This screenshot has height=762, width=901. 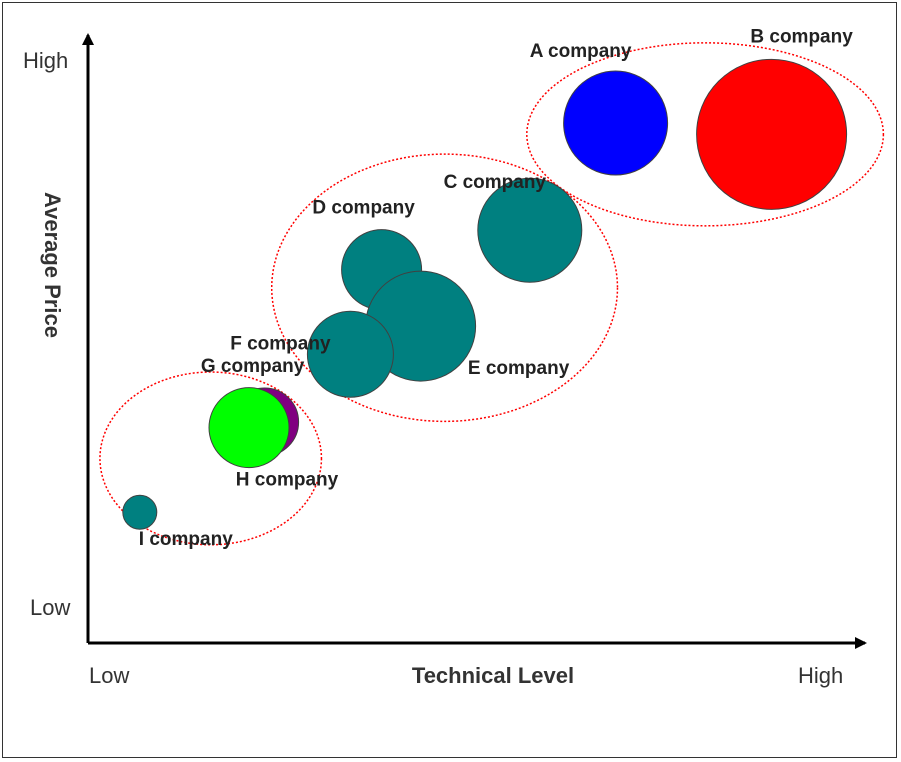 I want to click on label-f-company: F company, so click(x=280, y=343).